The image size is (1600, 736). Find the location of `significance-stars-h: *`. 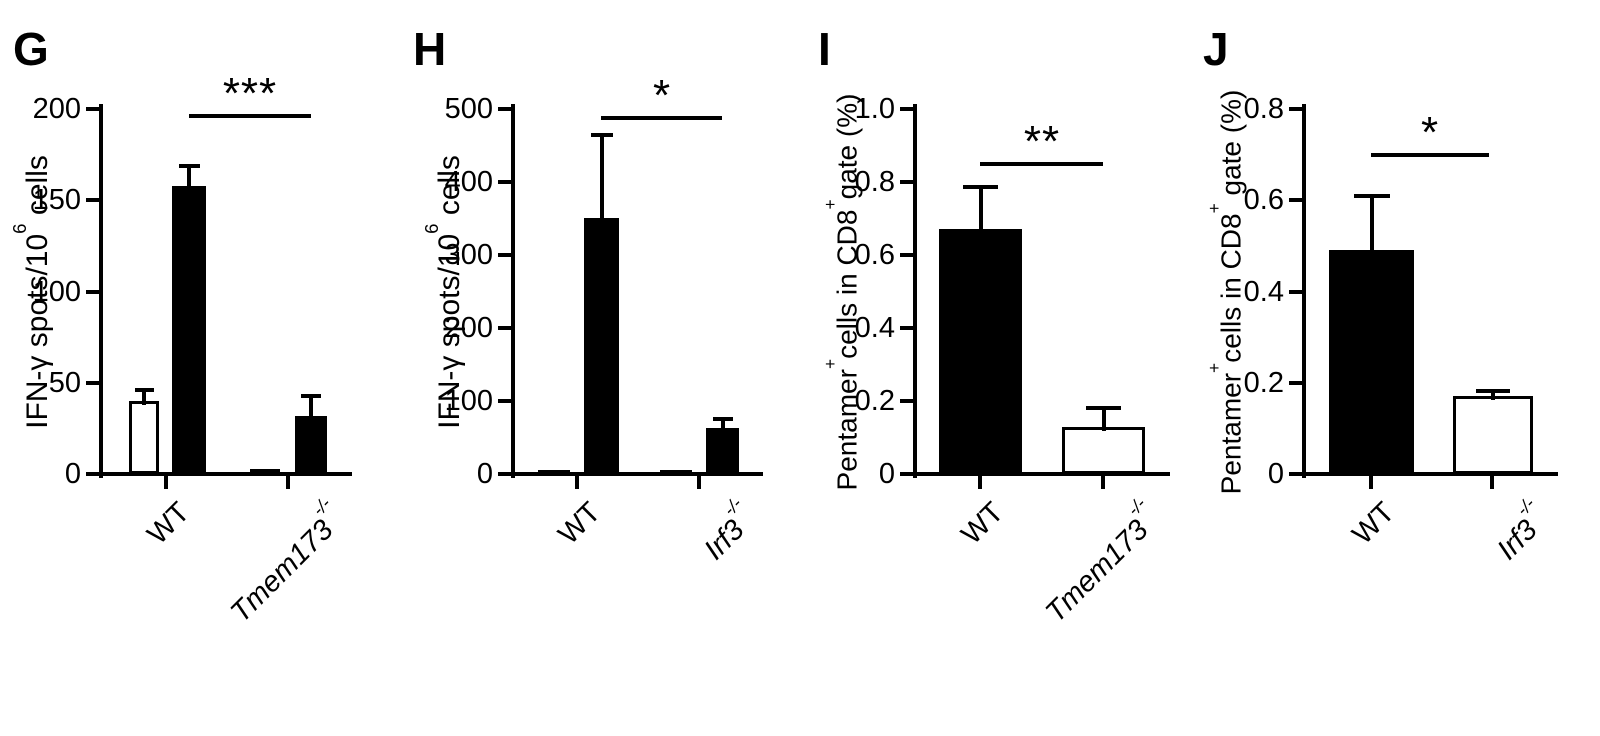

significance-stars-h: * is located at coordinates (662, 95).